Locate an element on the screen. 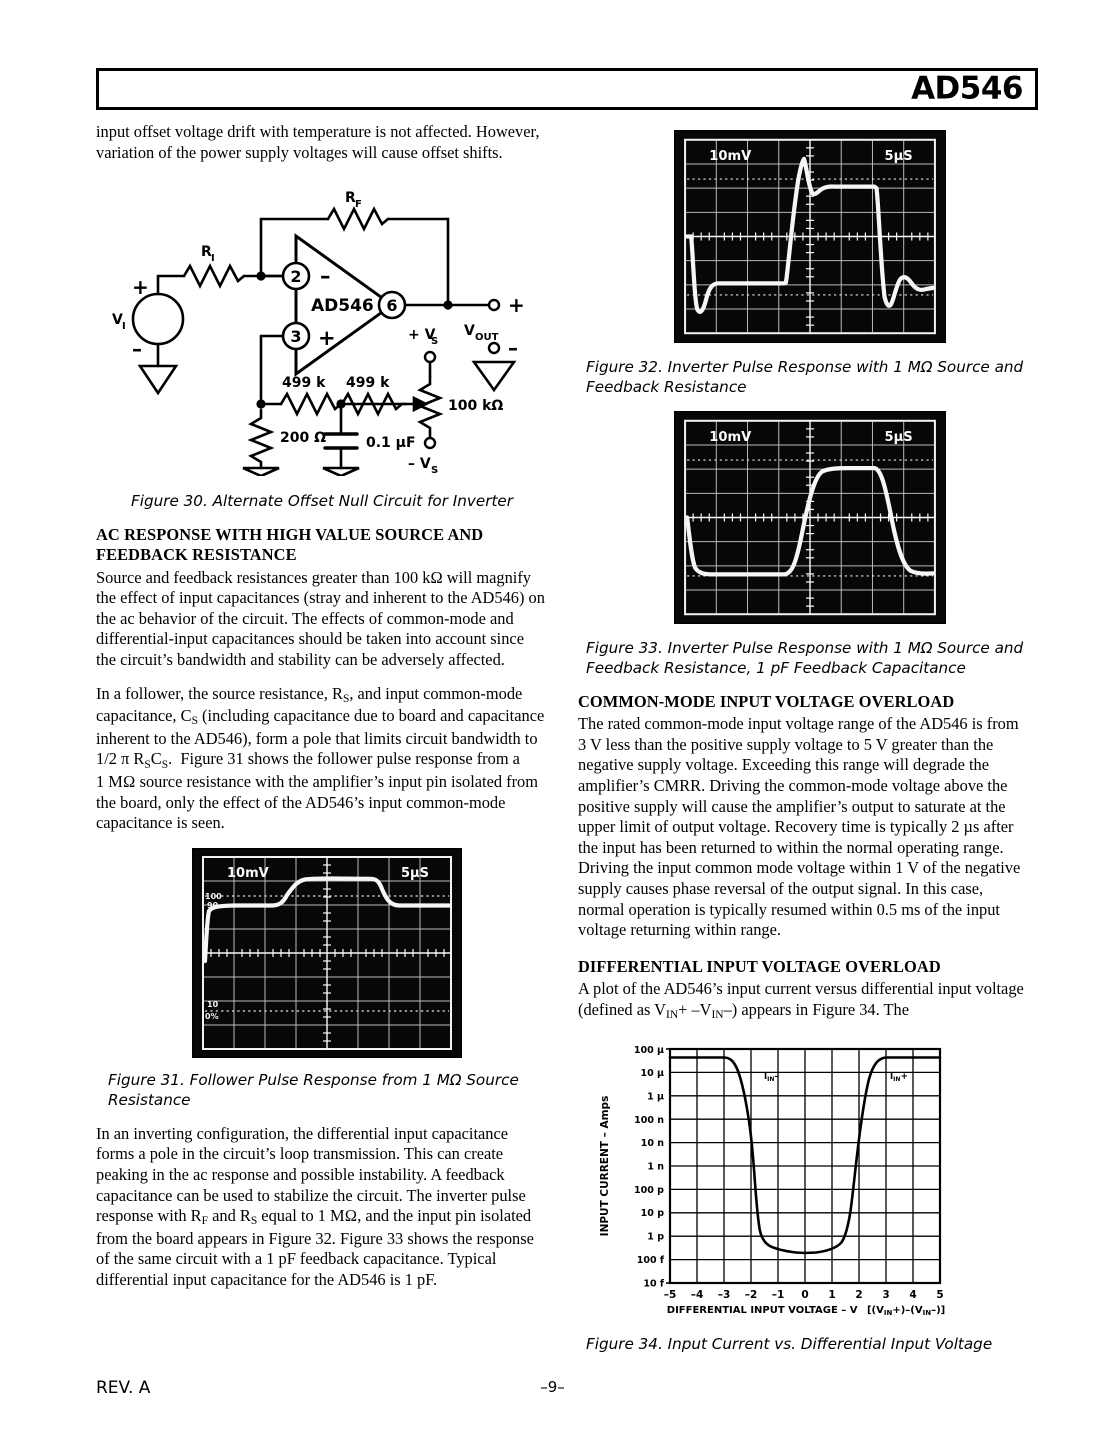 The image size is (1105, 1430). pin-3-bubble is located at coordinates (296, 336).